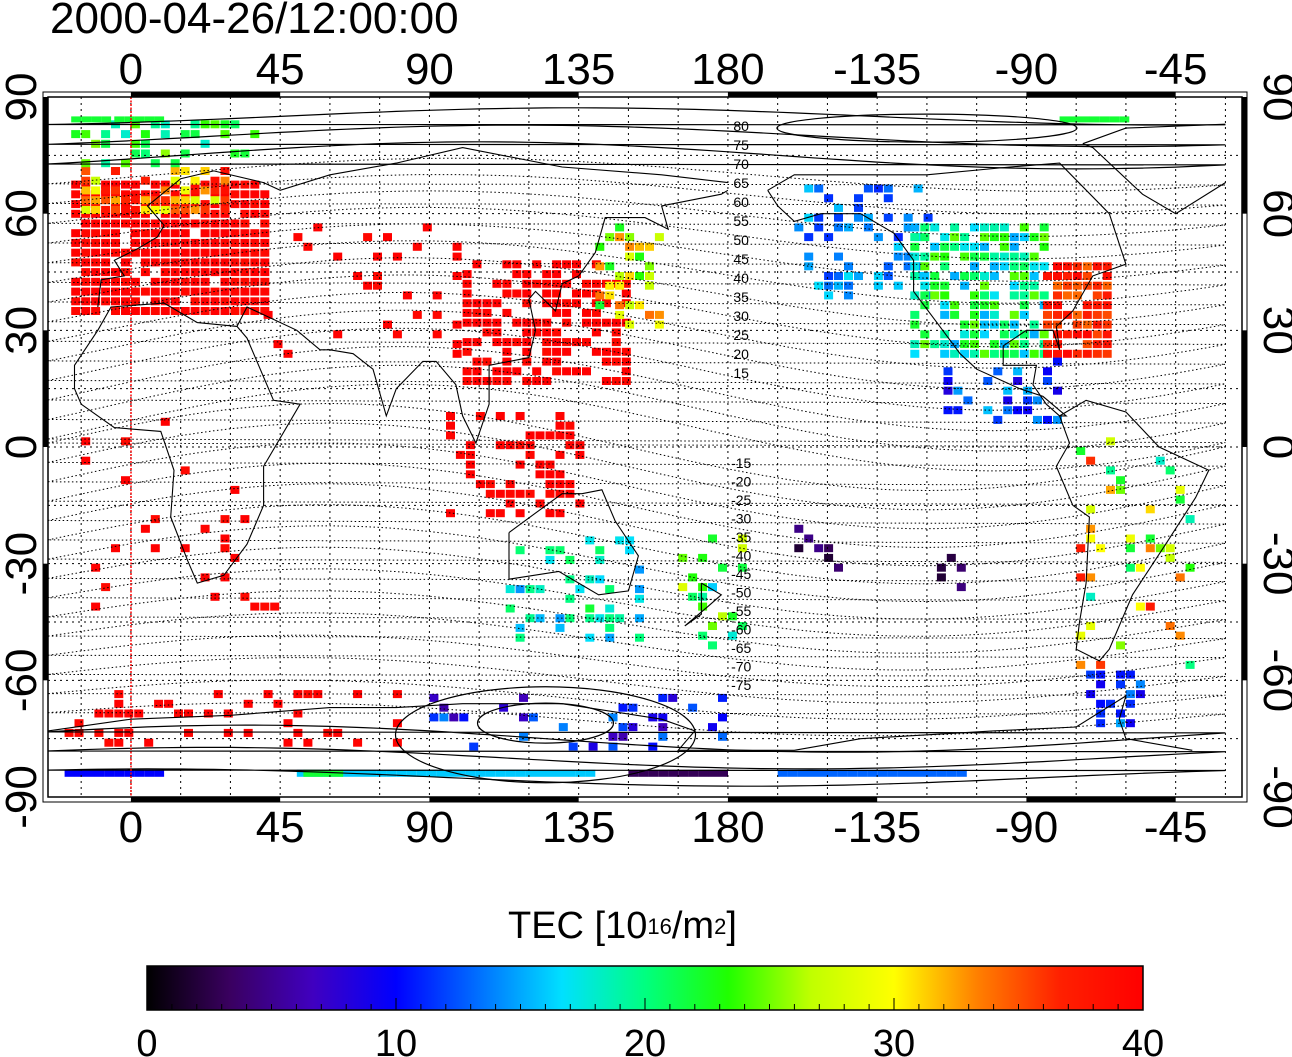 Image resolution: width=1292 pixels, height=1057 pixels. Describe the element at coordinates (1027, 69) in the screenshot. I see `lon-tick-label-top: -90` at that location.